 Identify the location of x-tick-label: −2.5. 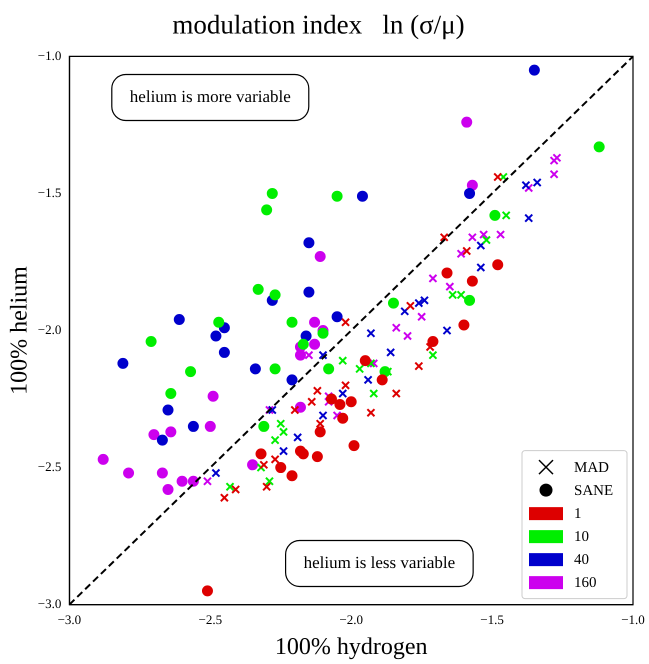
(210, 619).